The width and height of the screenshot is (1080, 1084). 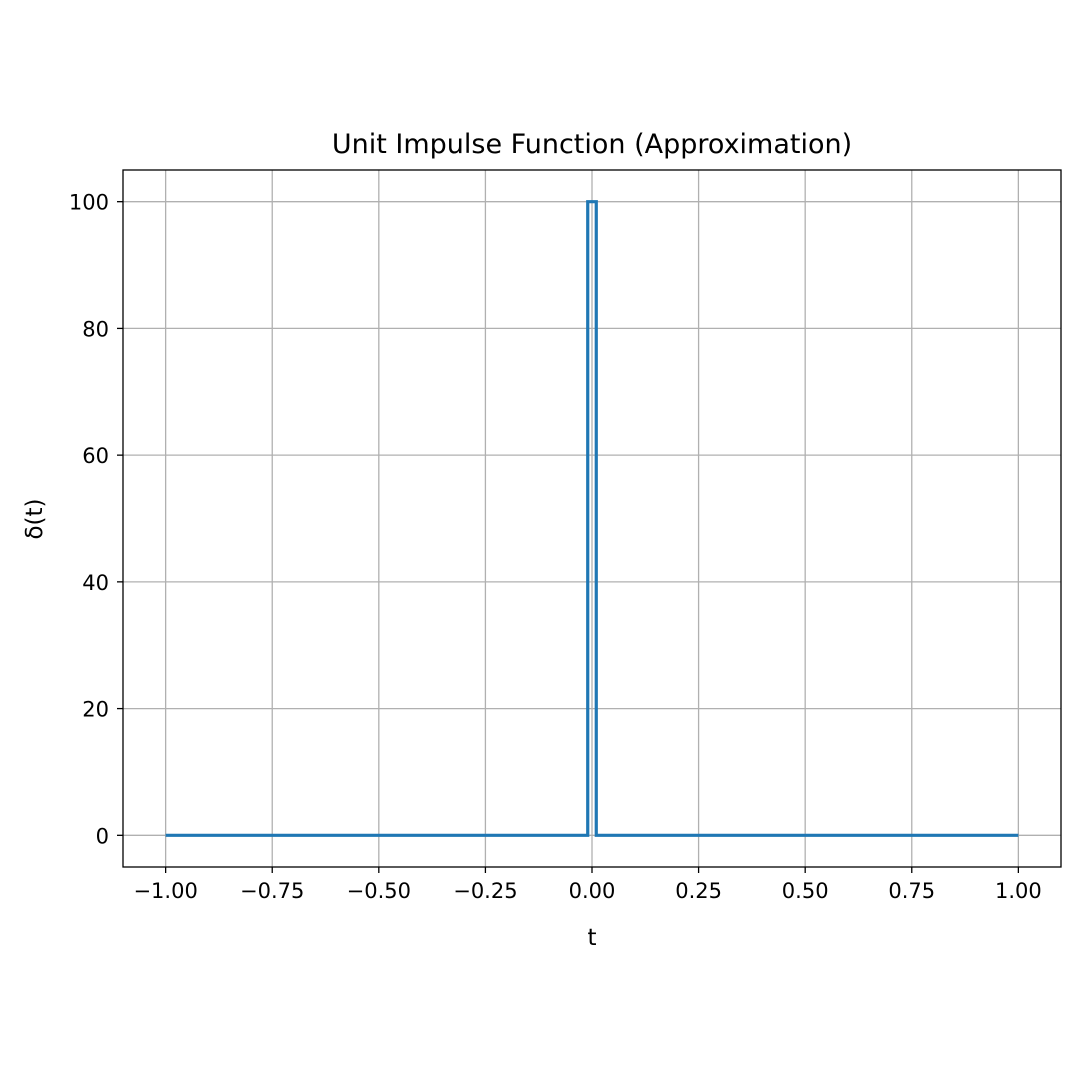 I want to click on x-tick-label: 1.00, so click(x=1018, y=891).